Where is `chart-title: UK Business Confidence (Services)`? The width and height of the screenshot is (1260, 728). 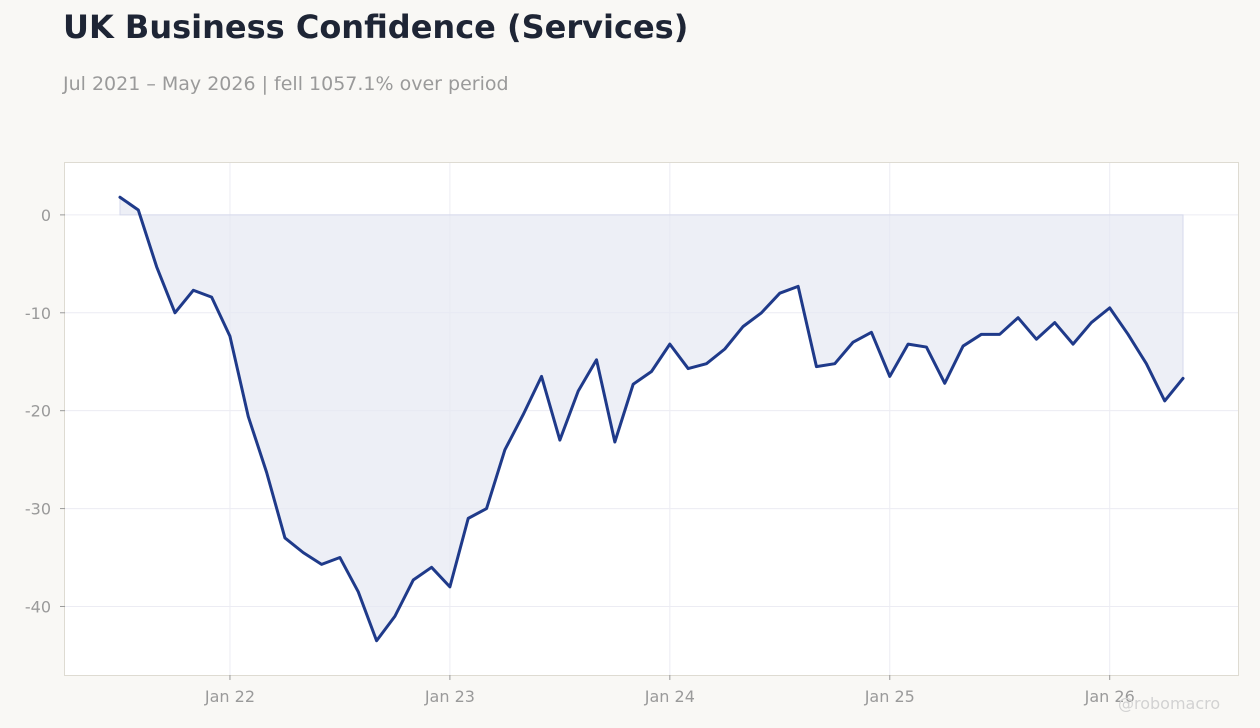 chart-title: UK Business Confidence (Services) is located at coordinates (376, 27).